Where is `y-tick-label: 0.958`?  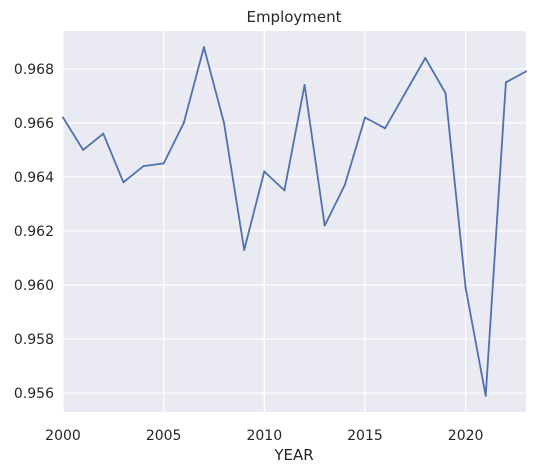
y-tick-label: 0.958 is located at coordinates (34, 340).